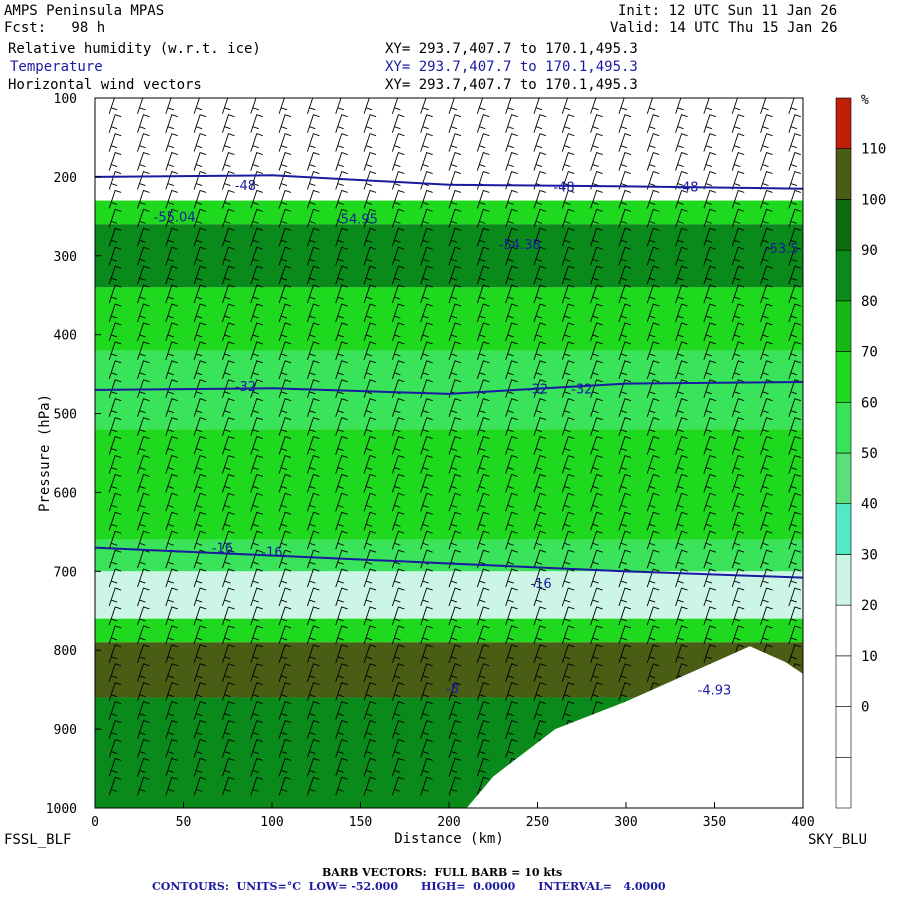  I want to click on init-time: Init: 12 UTC Sun 11 Jan 26, so click(728, 11).